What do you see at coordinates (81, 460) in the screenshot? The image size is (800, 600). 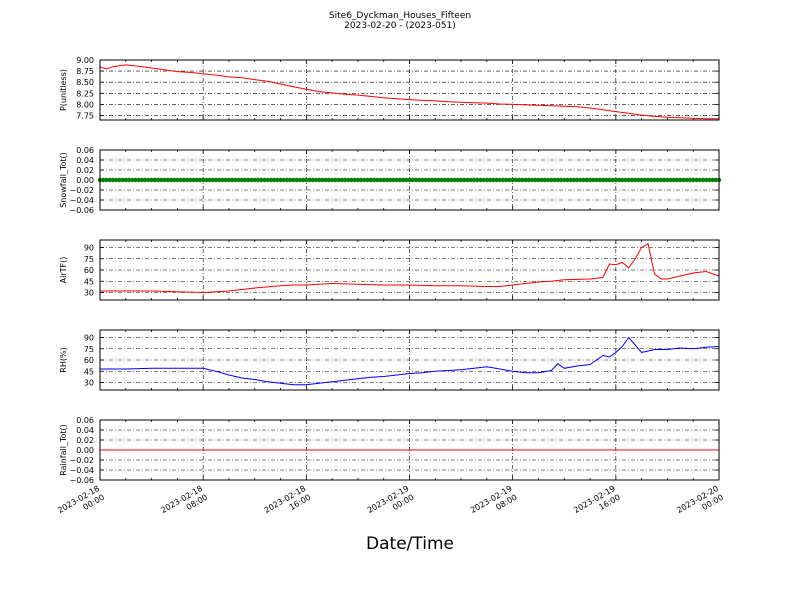 I see `y-tick-label: −0.02` at bounding box center [81, 460].